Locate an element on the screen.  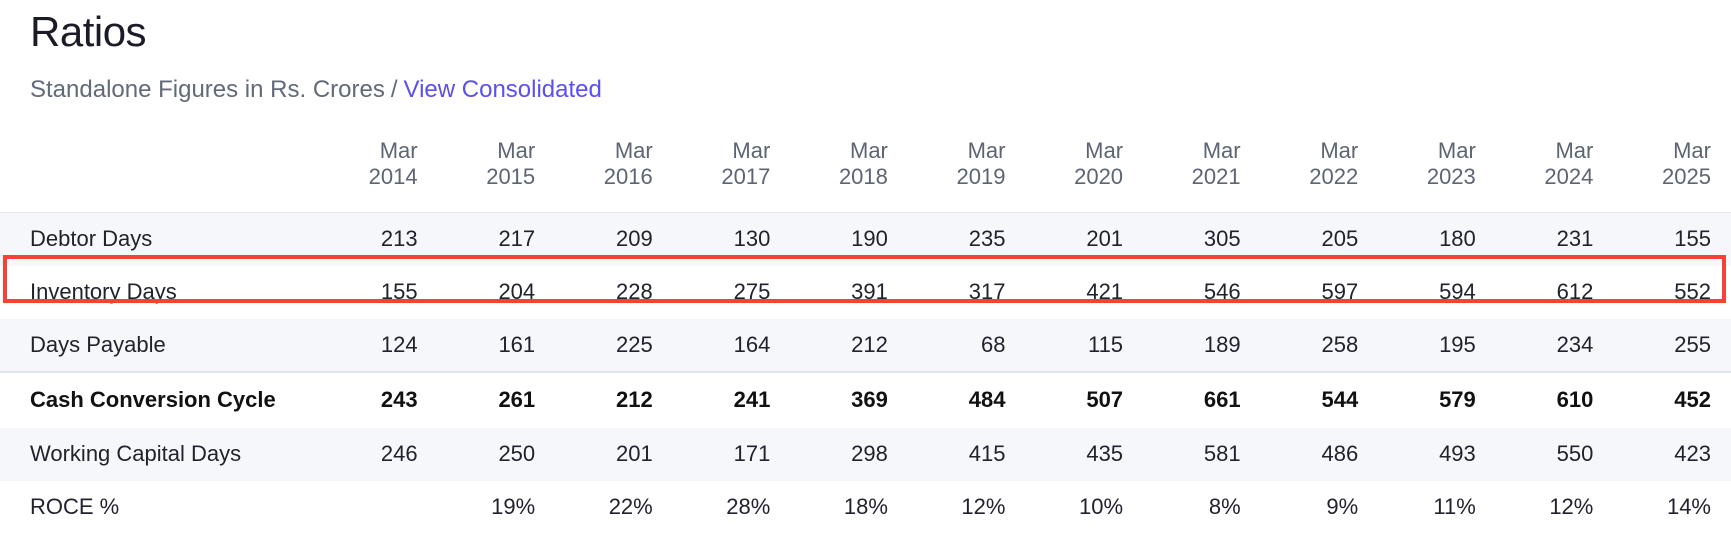
table-cell: 18% is located at coordinates (865, 506).